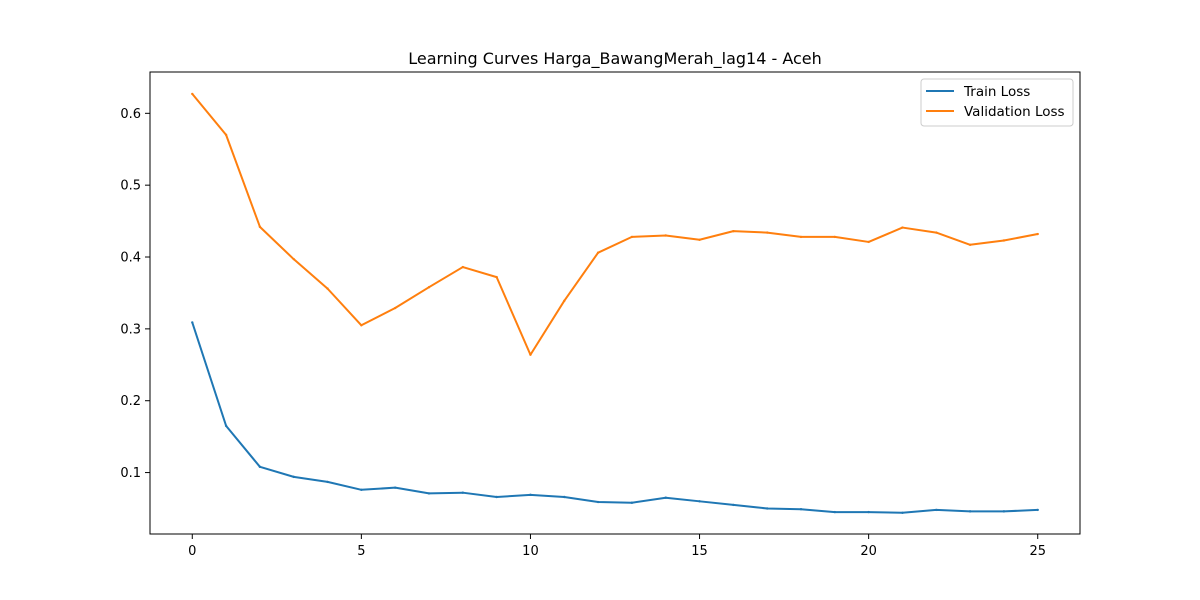 This screenshot has height=600, width=1200. What do you see at coordinates (361, 551) in the screenshot?
I see `x-tick-label: 5` at bounding box center [361, 551].